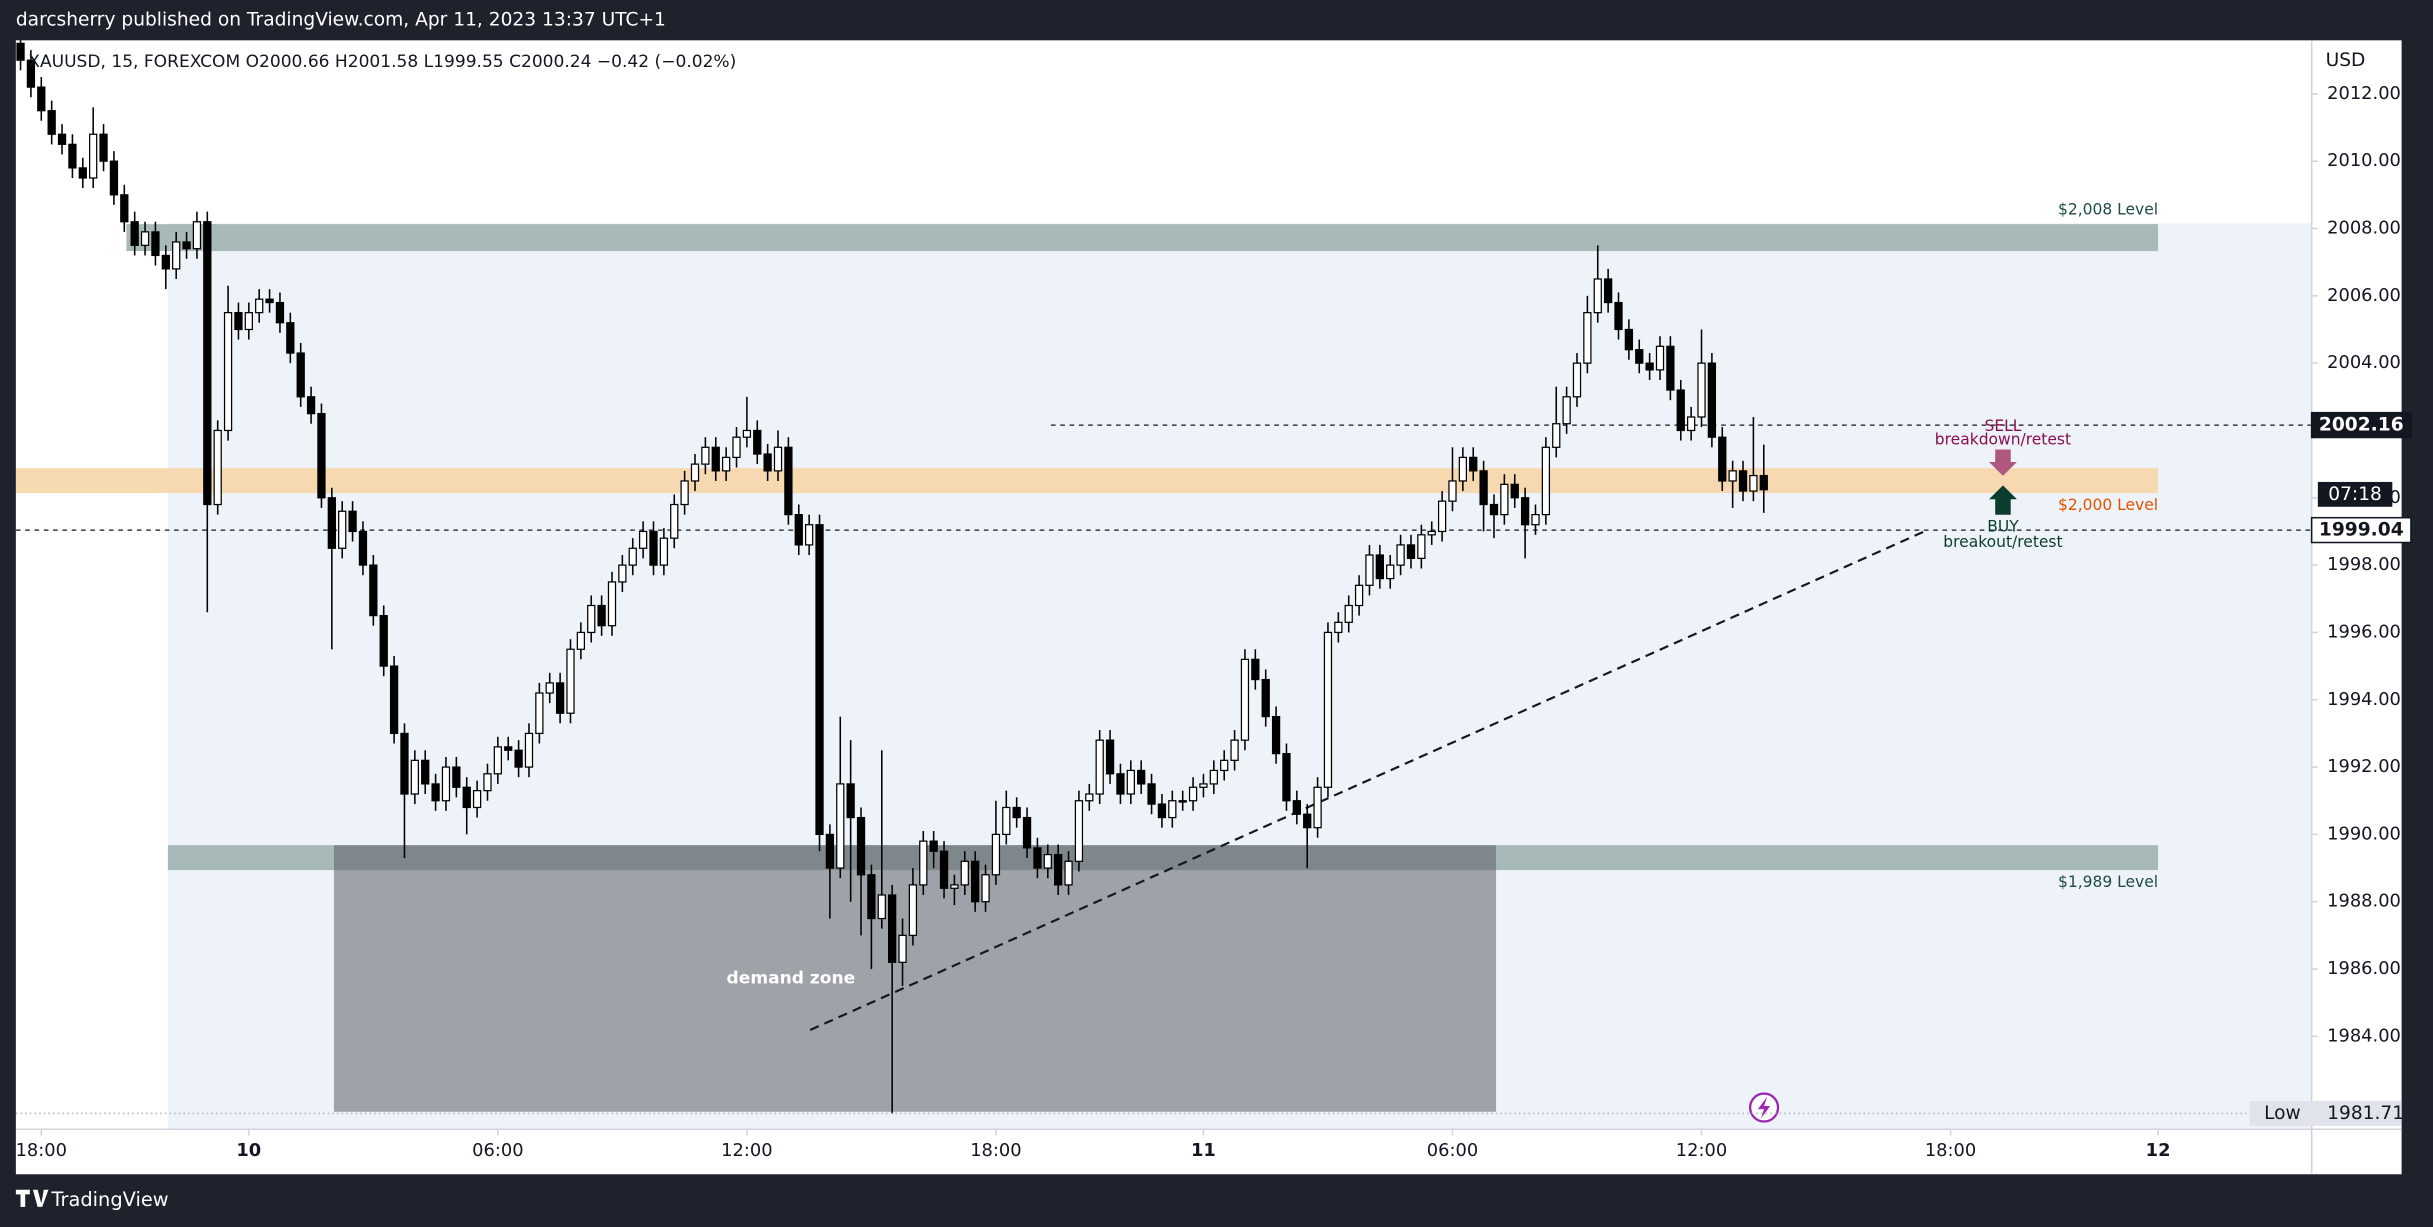  I want to click on price-label: 2002.16, so click(2361, 425).